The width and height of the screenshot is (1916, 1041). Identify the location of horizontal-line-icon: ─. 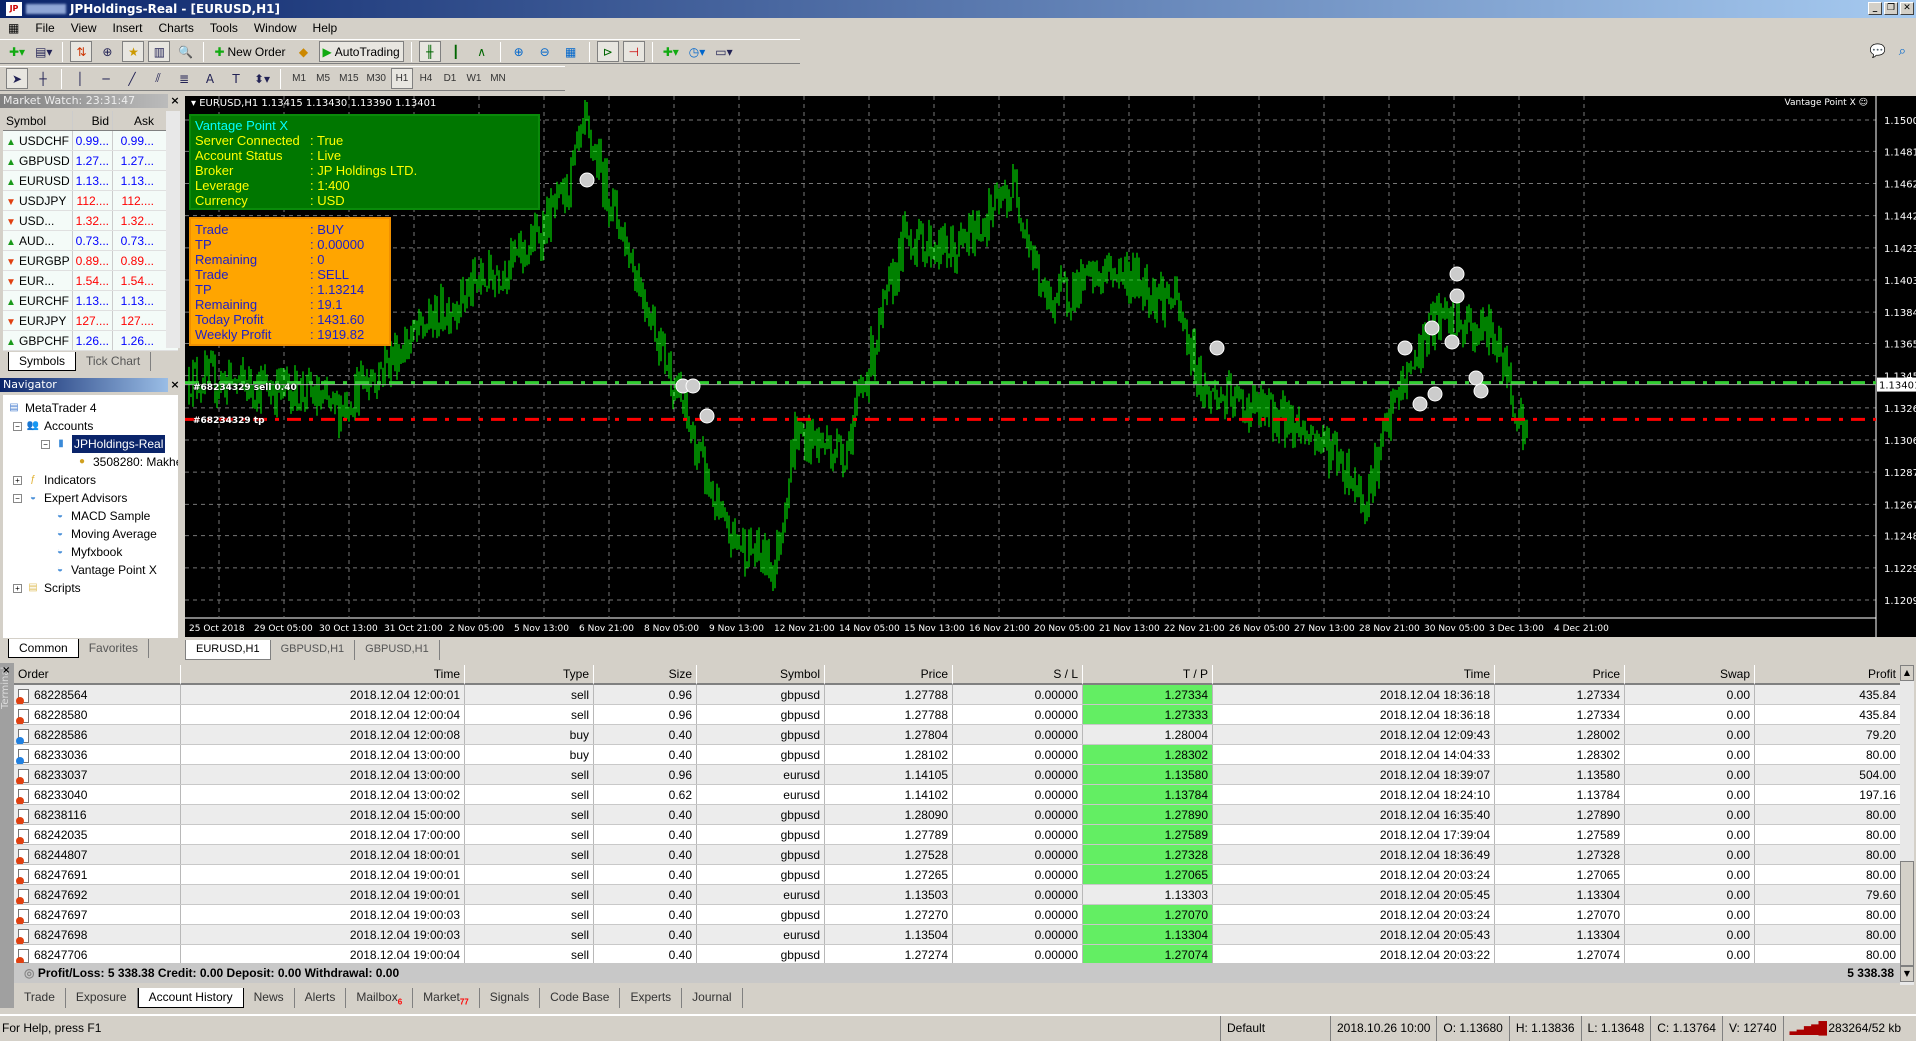
(106, 78).